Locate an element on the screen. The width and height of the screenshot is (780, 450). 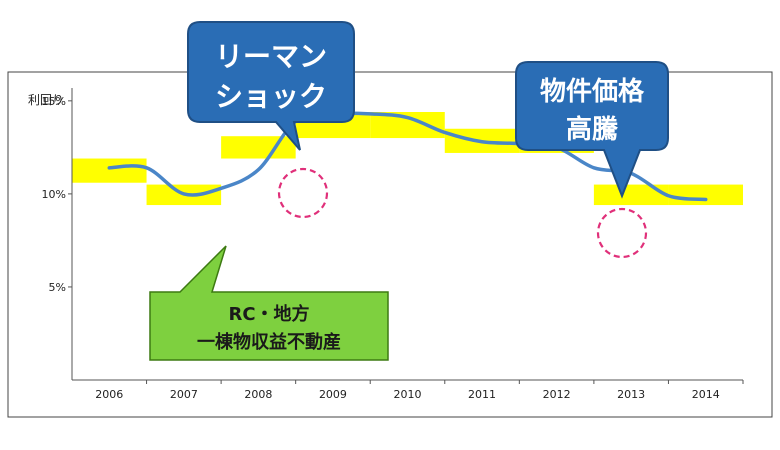
price-surge-callout: 物件価格 高騰 is located at coordinates (592, 130).